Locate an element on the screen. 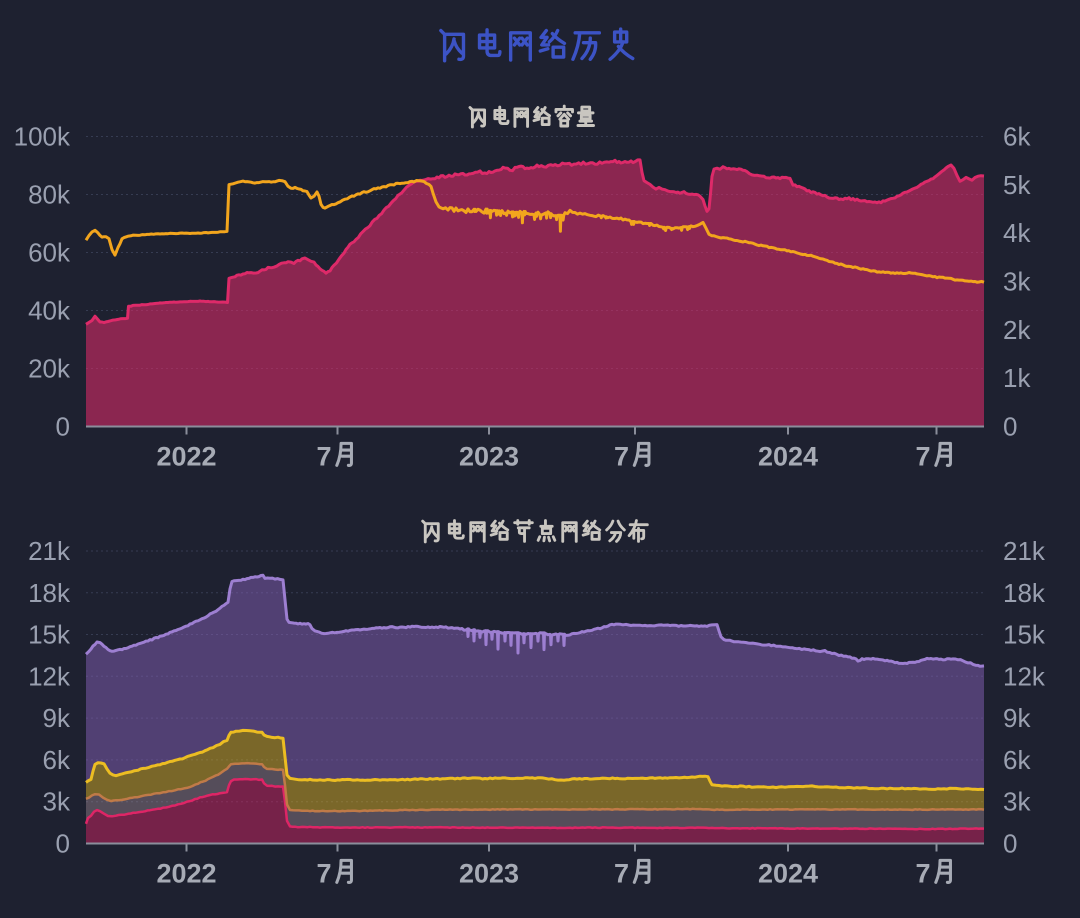 This screenshot has height=918, width=1080. svg-text: 60k is located at coordinates (49, 253).